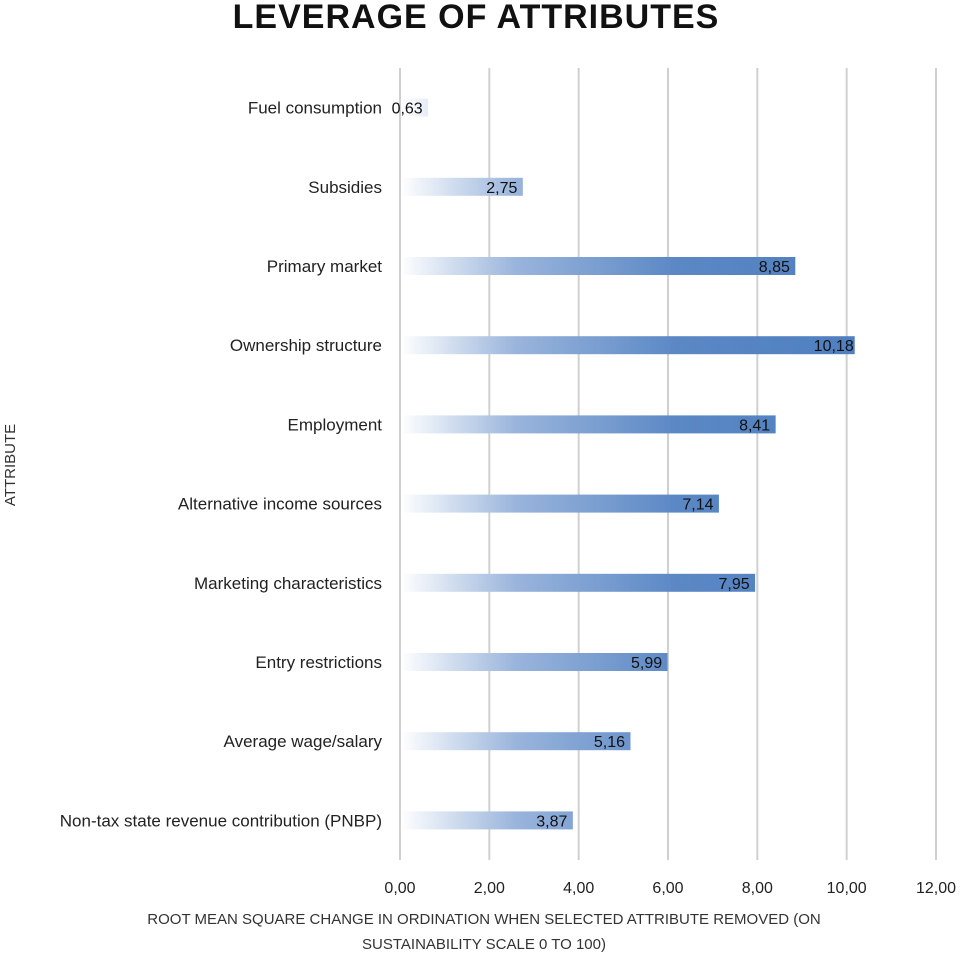 The width and height of the screenshot is (960, 958). What do you see at coordinates (303, 741) in the screenshot?
I see `category-label: Average wage/salary` at bounding box center [303, 741].